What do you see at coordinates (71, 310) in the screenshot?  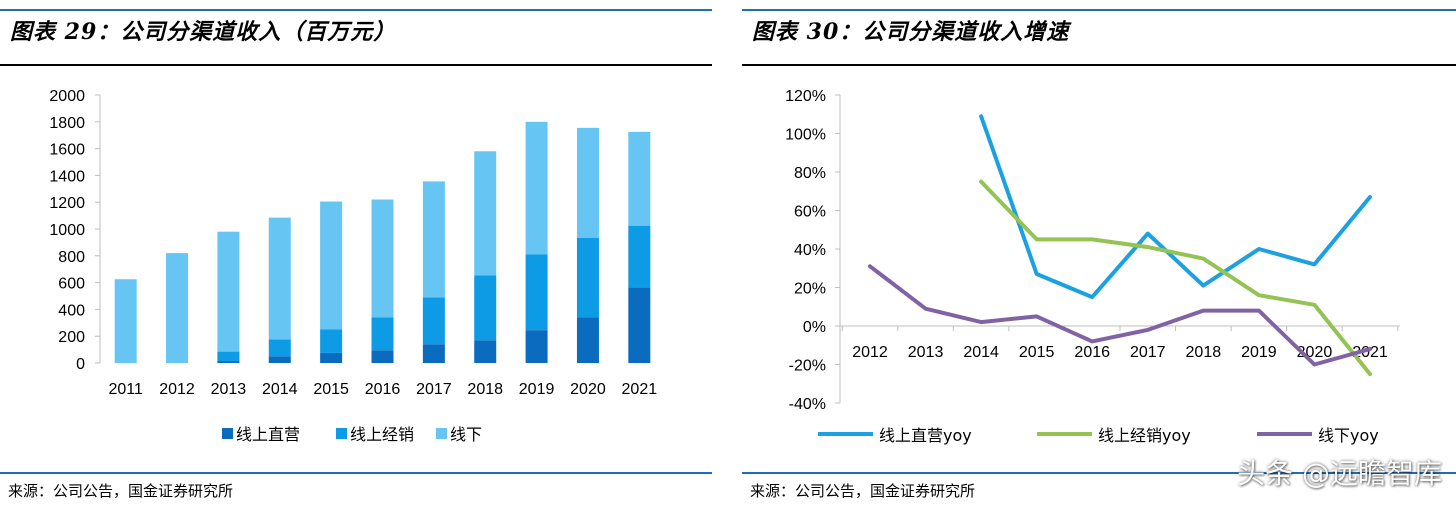 I see `y-tick-label: 400` at bounding box center [71, 310].